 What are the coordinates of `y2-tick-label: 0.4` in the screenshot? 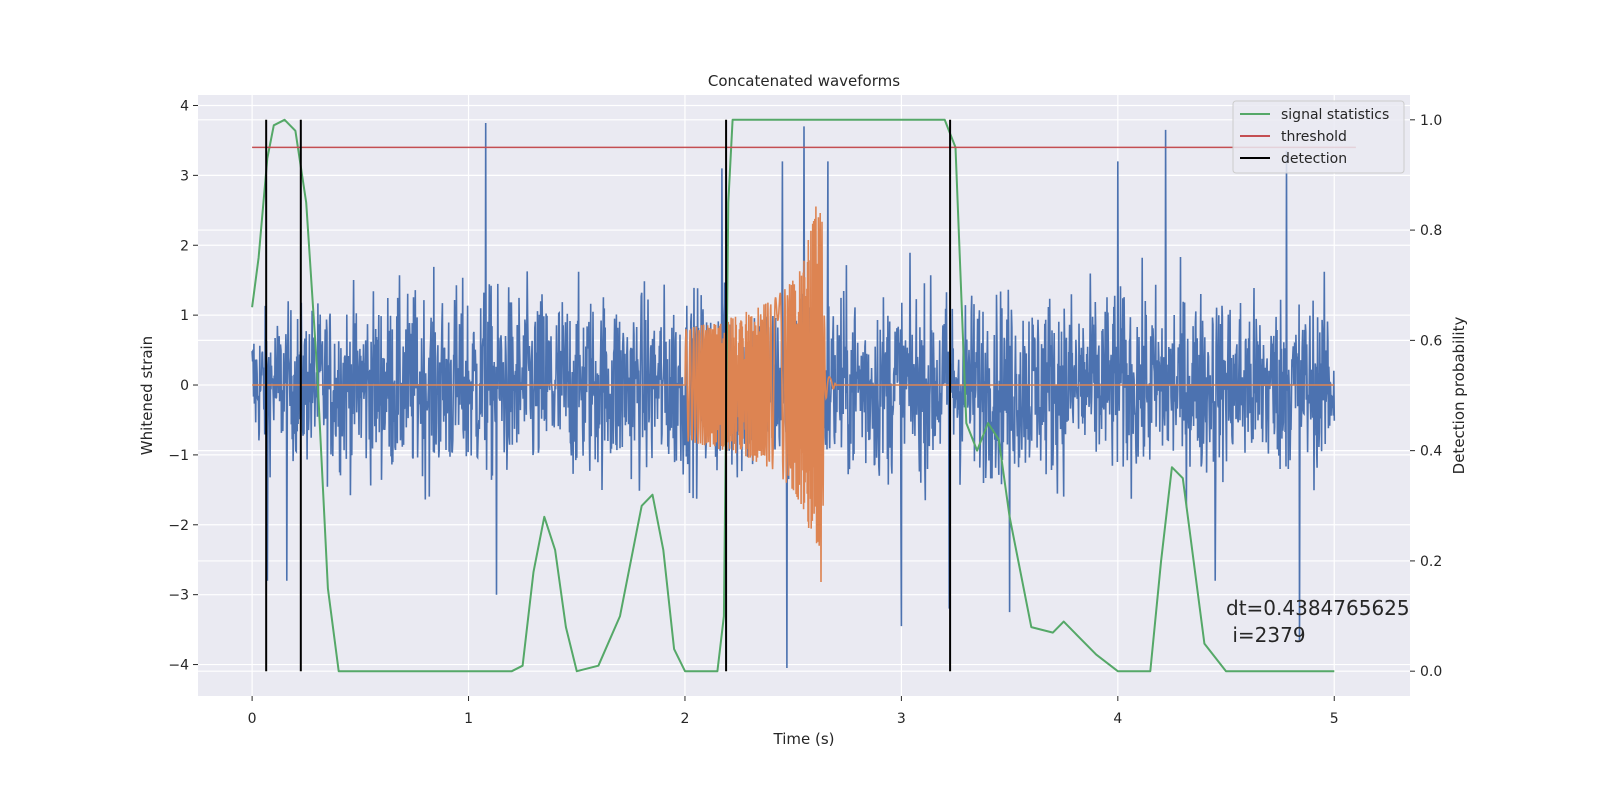 It's located at (1431, 452).